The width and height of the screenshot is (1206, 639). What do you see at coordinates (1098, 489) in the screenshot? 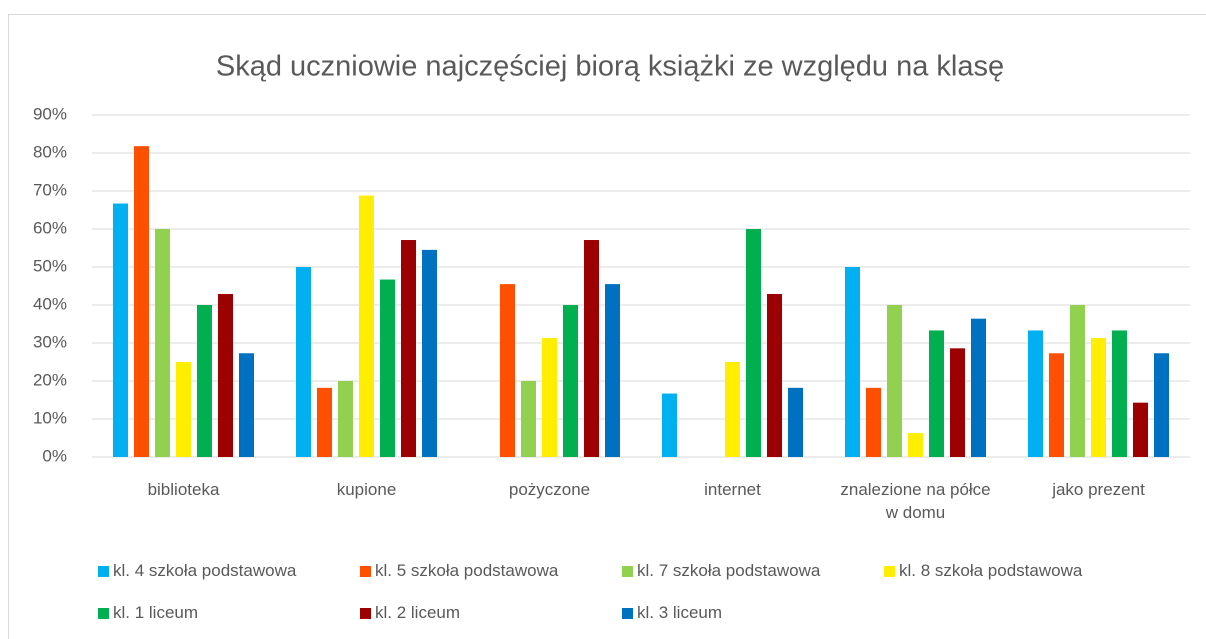
I see `x-tick-label: jako prezent` at bounding box center [1098, 489].